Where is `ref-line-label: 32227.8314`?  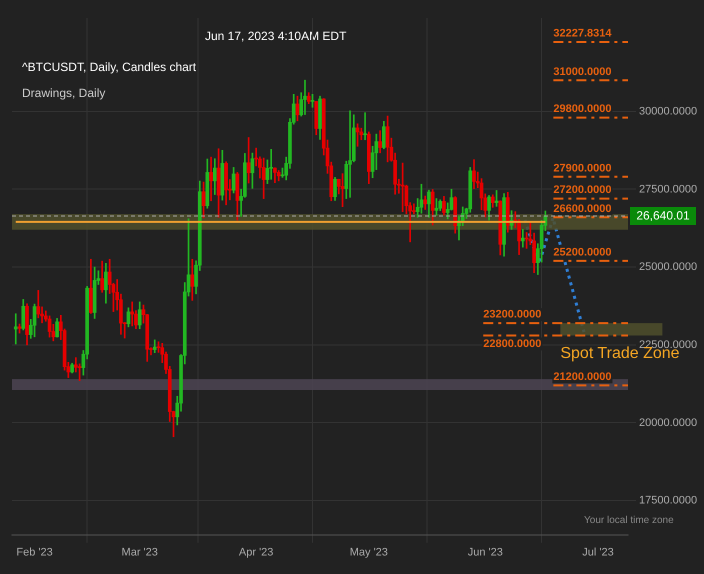
ref-line-label: 32227.8314 is located at coordinates (582, 34).